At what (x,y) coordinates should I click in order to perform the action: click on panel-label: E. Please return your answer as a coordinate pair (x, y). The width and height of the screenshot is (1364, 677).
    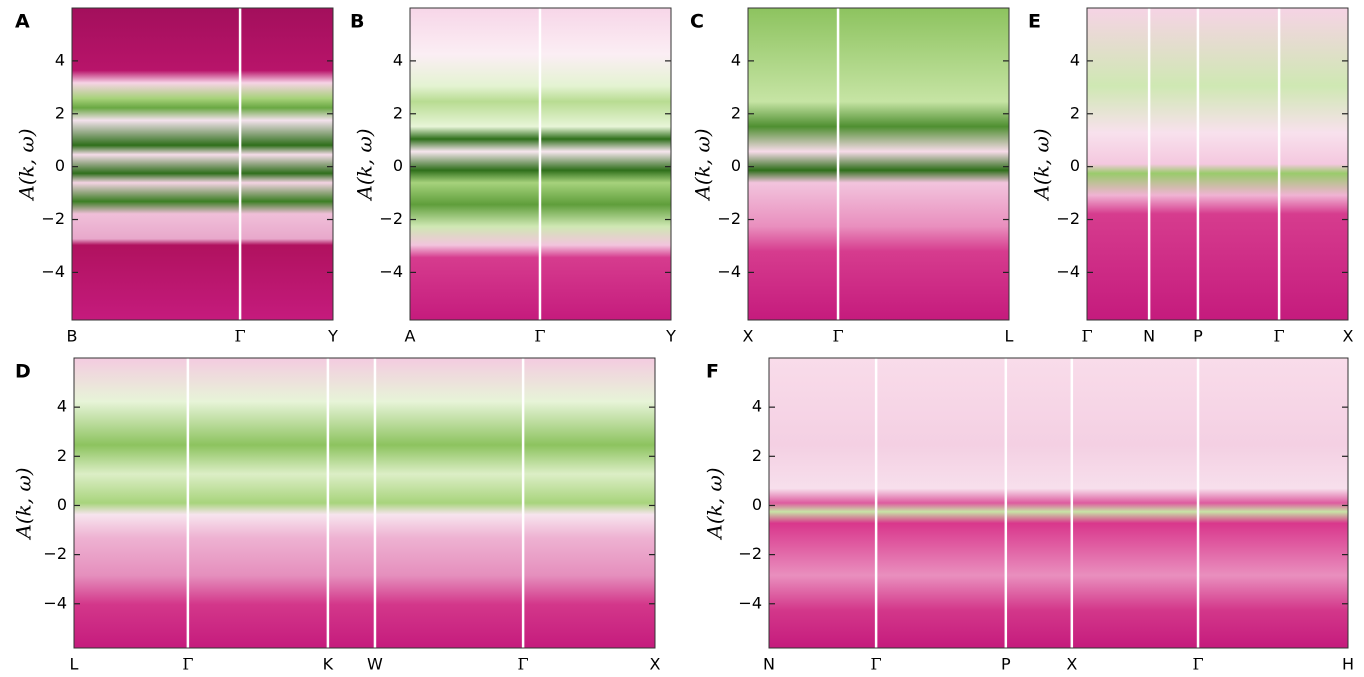
    Looking at the image, I should click on (1034, 22).